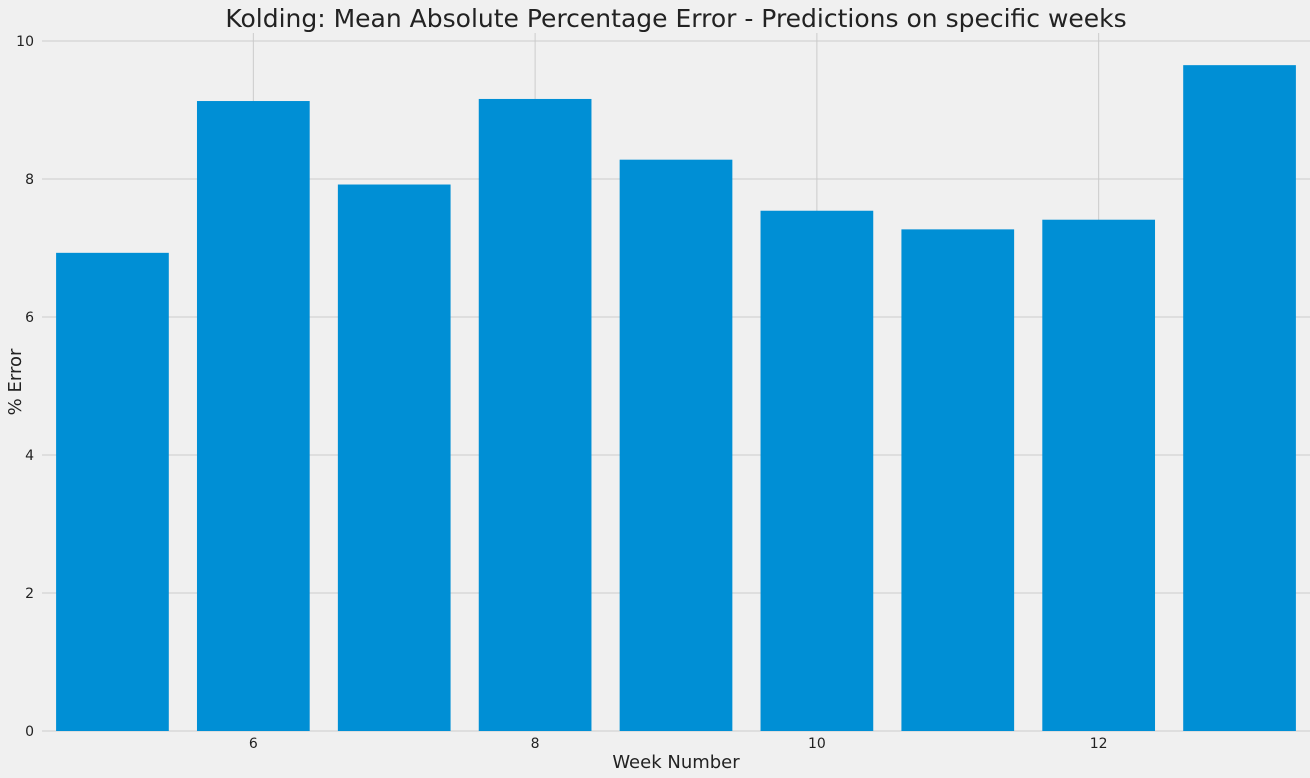  I want to click on y-tick-label: 4, so click(29, 456).